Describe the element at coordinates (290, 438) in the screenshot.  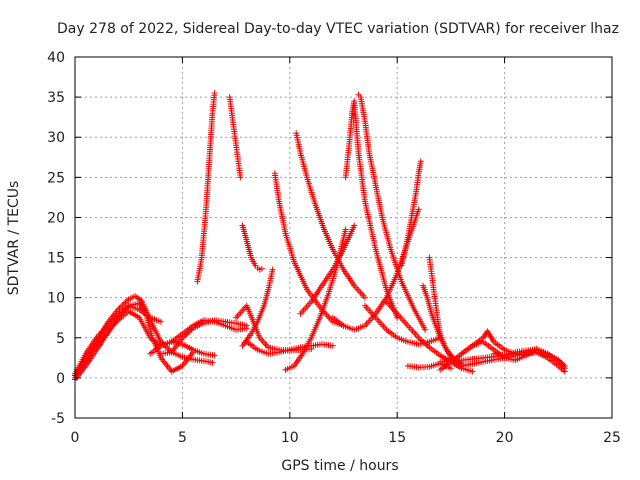
I see `x-tick-label: 10` at that location.